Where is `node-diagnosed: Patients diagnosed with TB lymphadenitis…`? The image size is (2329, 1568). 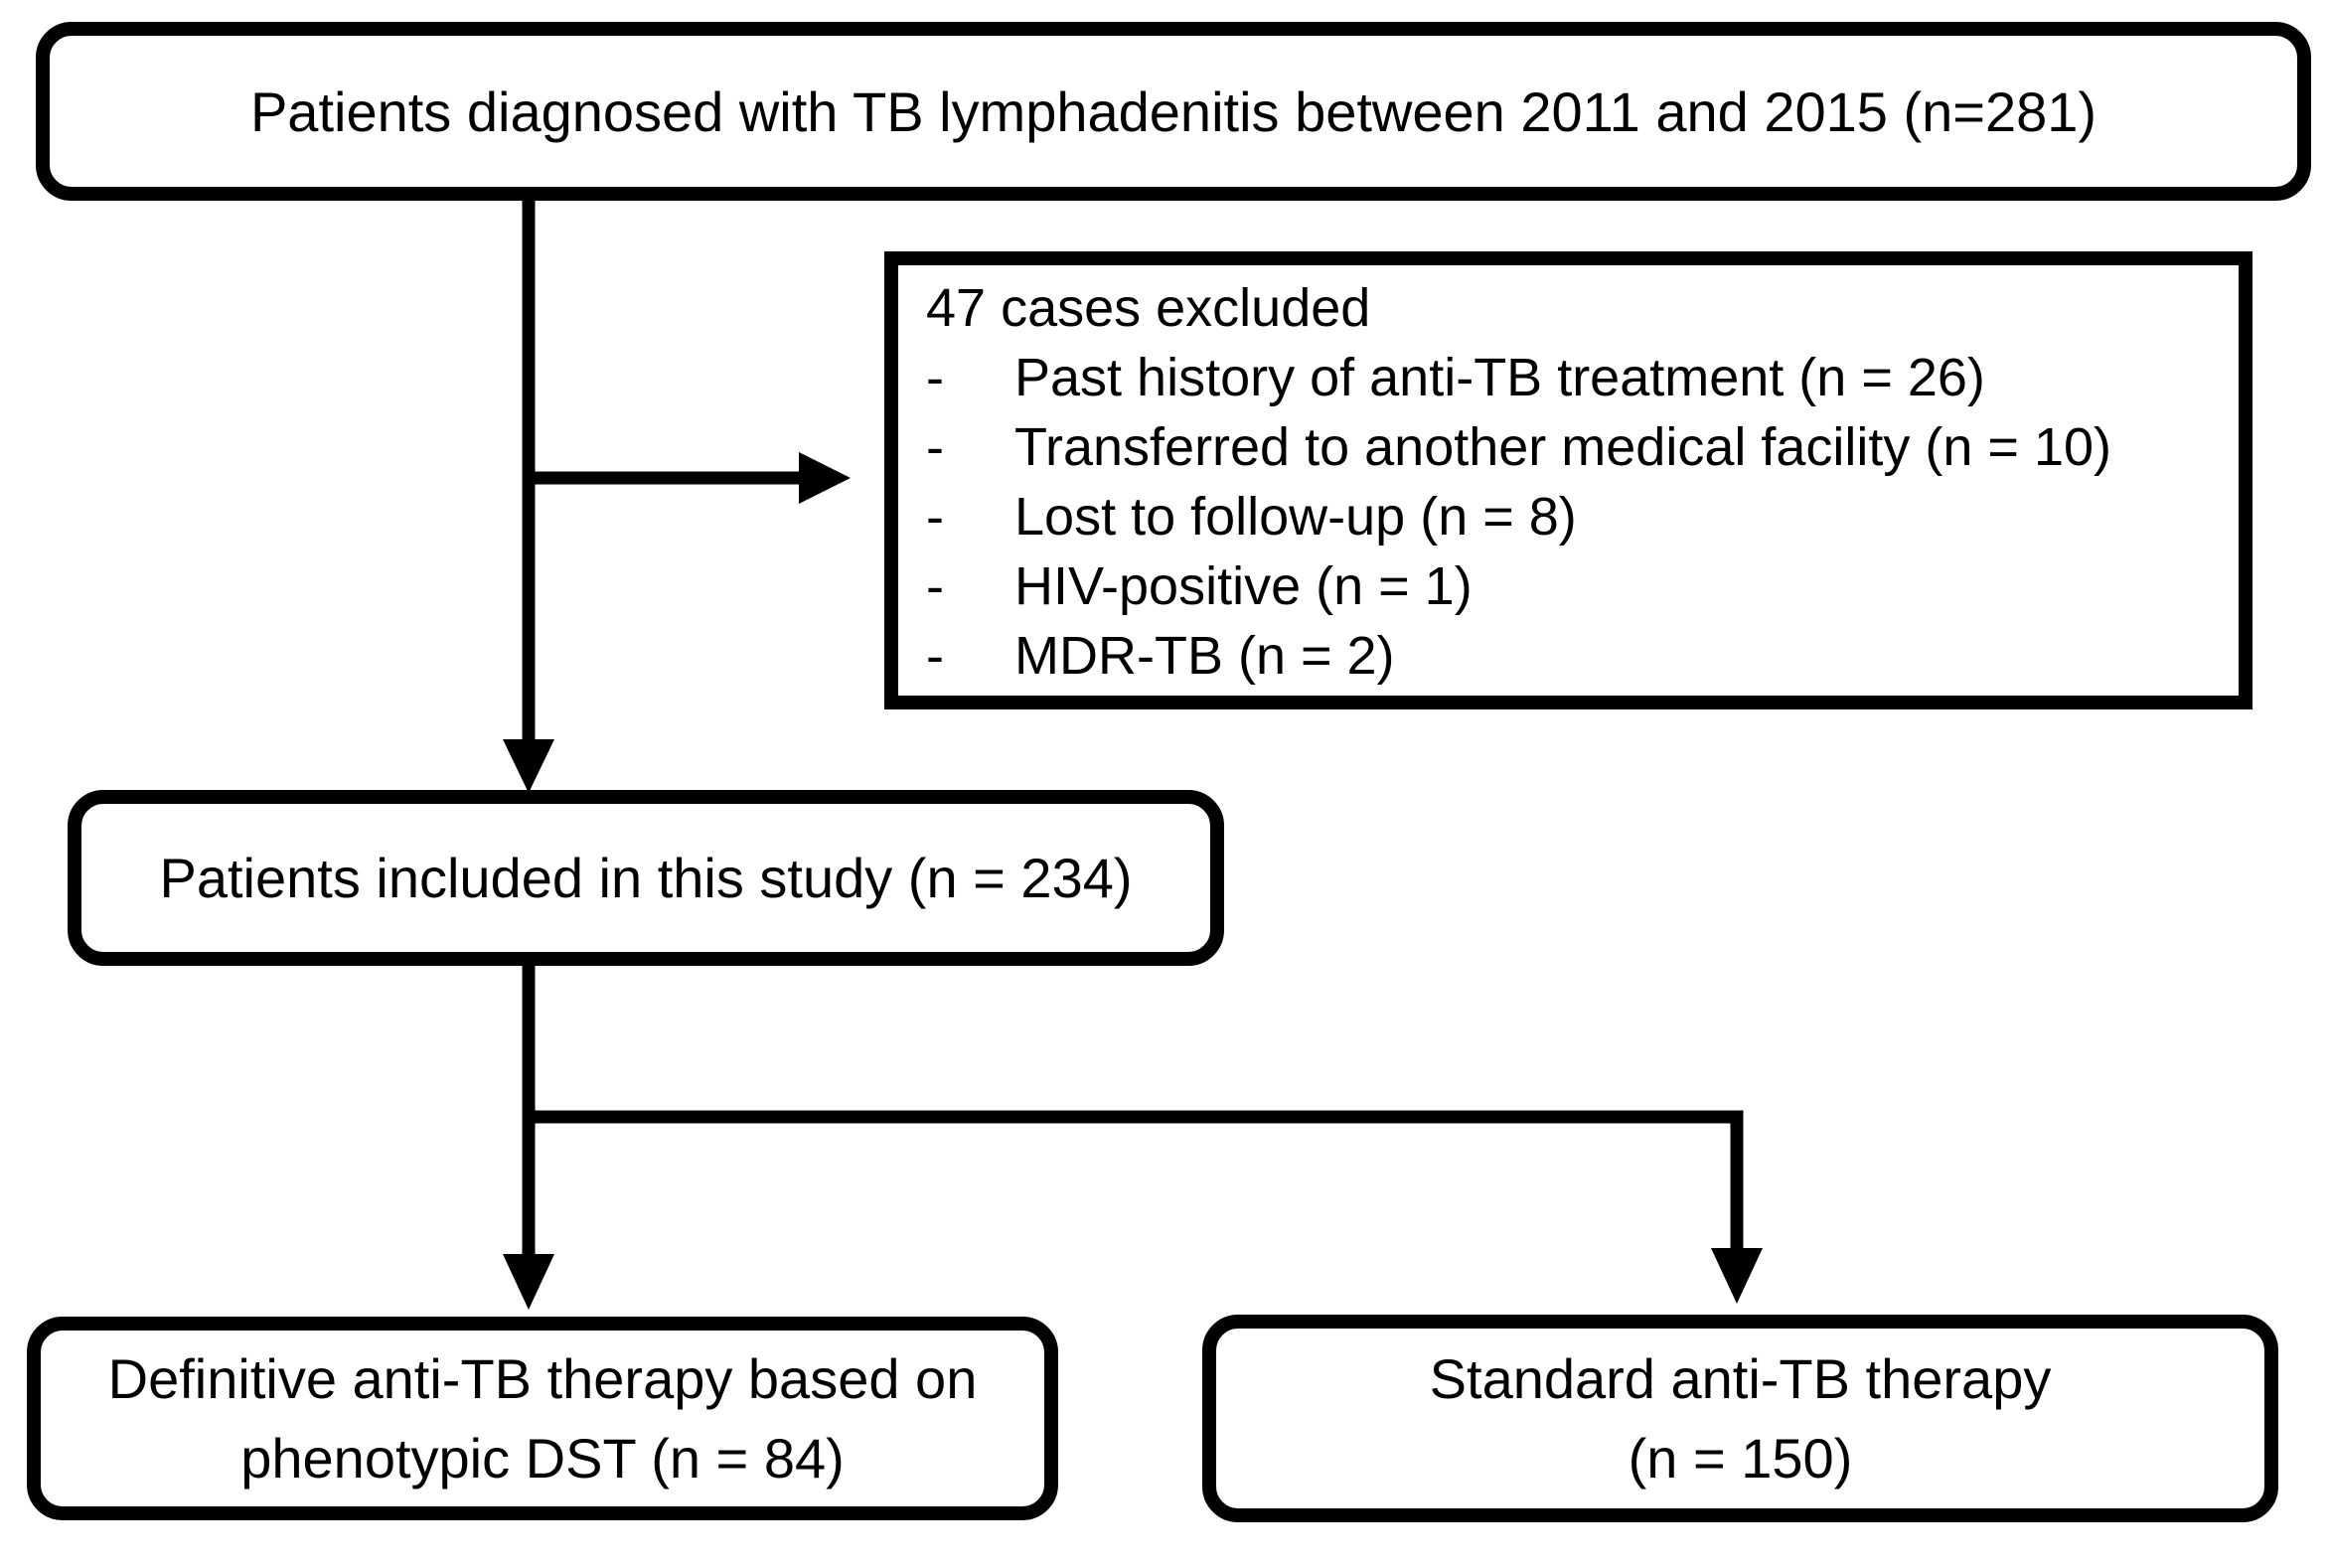 node-diagnosed: Patients diagnosed with TB lymphadenitis… is located at coordinates (1173, 112).